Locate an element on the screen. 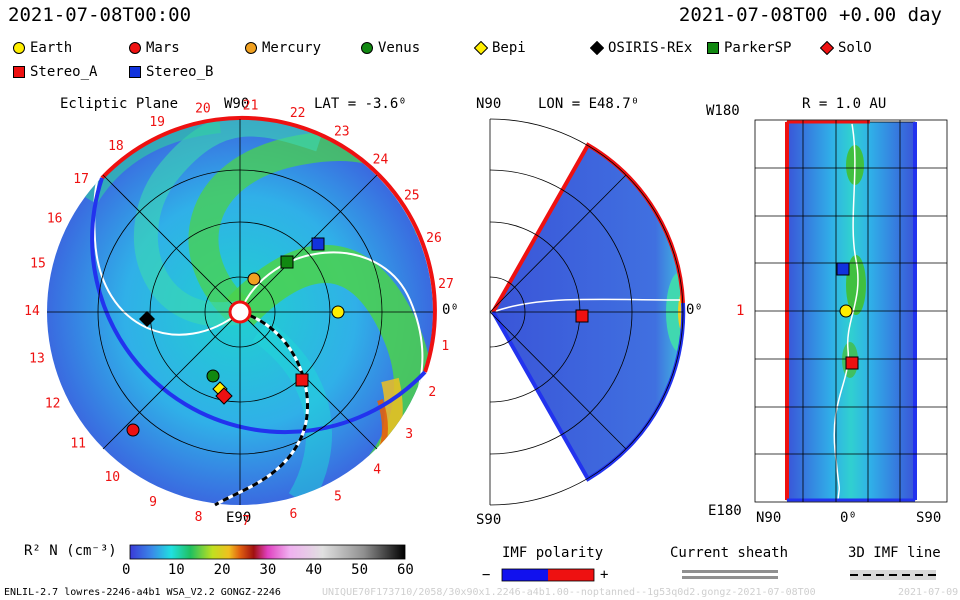 This screenshot has height=600, width=960. radial-bottom-left-label: E180 is located at coordinates (725, 511).